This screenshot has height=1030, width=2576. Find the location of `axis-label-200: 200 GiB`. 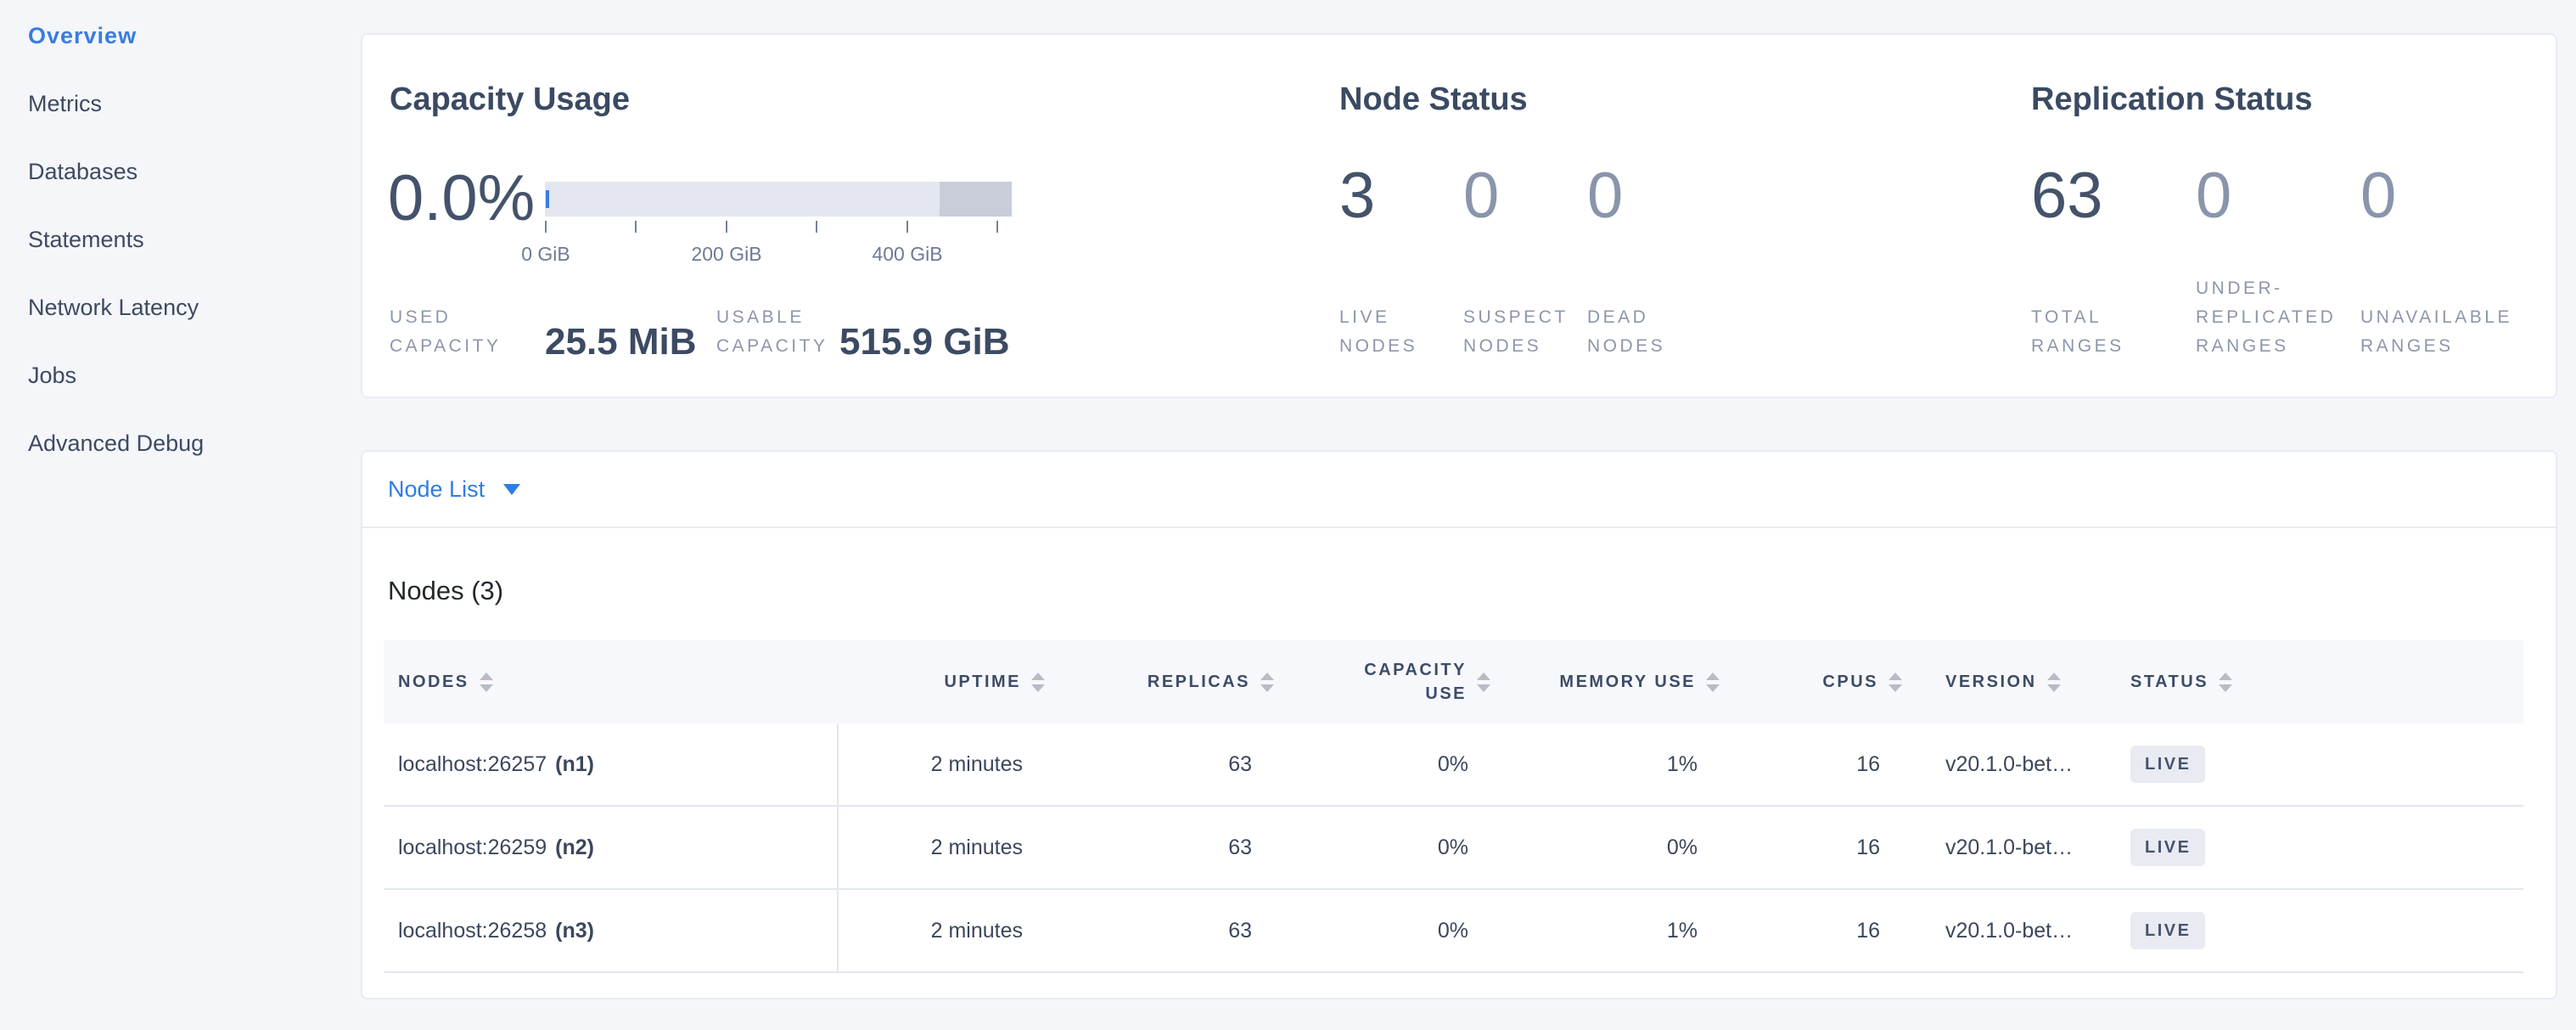

axis-label-200: 200 GiB is located at coordinates (726, 254).